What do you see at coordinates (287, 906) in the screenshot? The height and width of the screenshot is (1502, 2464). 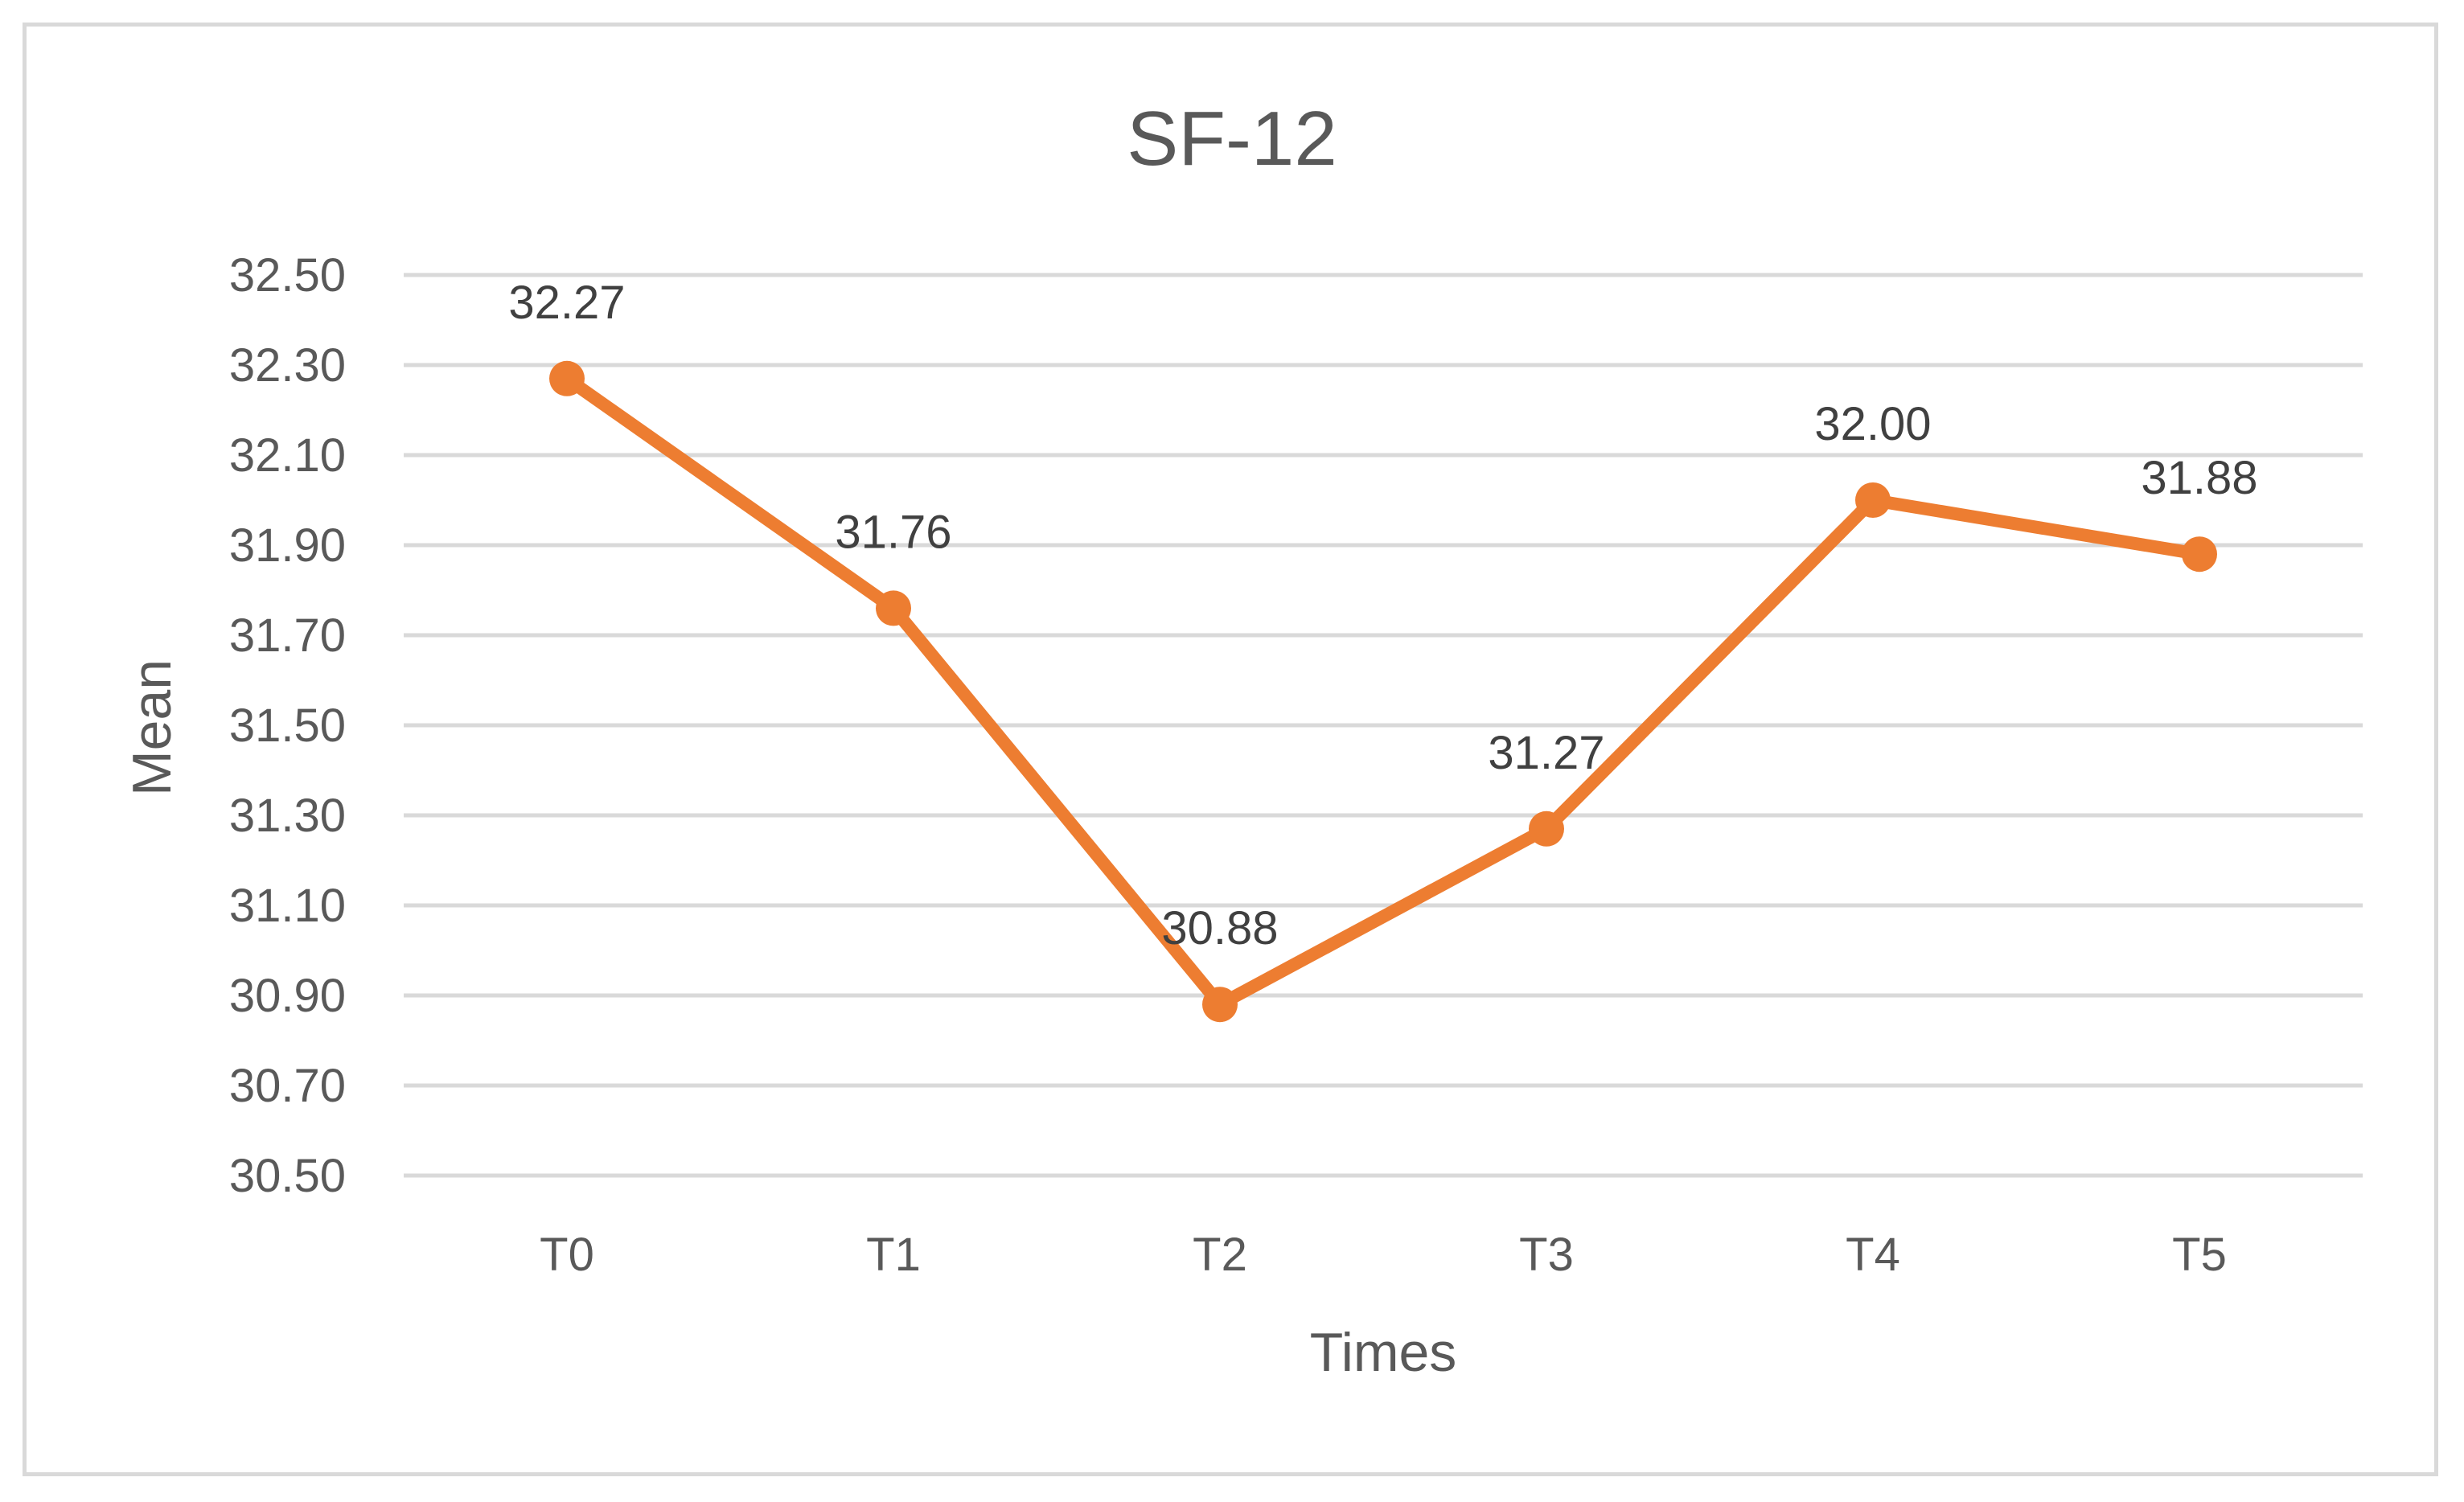 I see `y-tick-label: 31.10` at bounding box center [287, 906].